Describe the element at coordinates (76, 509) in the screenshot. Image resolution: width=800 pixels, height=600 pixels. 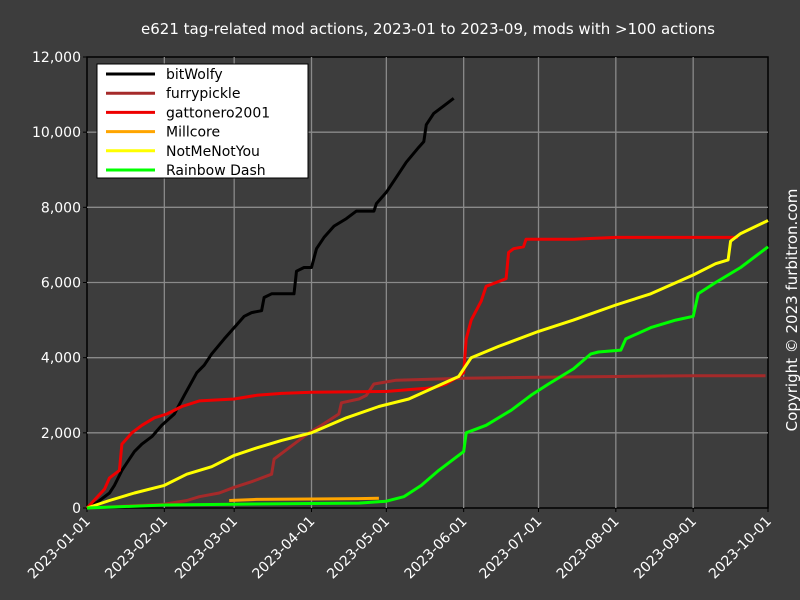
I see `y-tick-label: 0` at that location.